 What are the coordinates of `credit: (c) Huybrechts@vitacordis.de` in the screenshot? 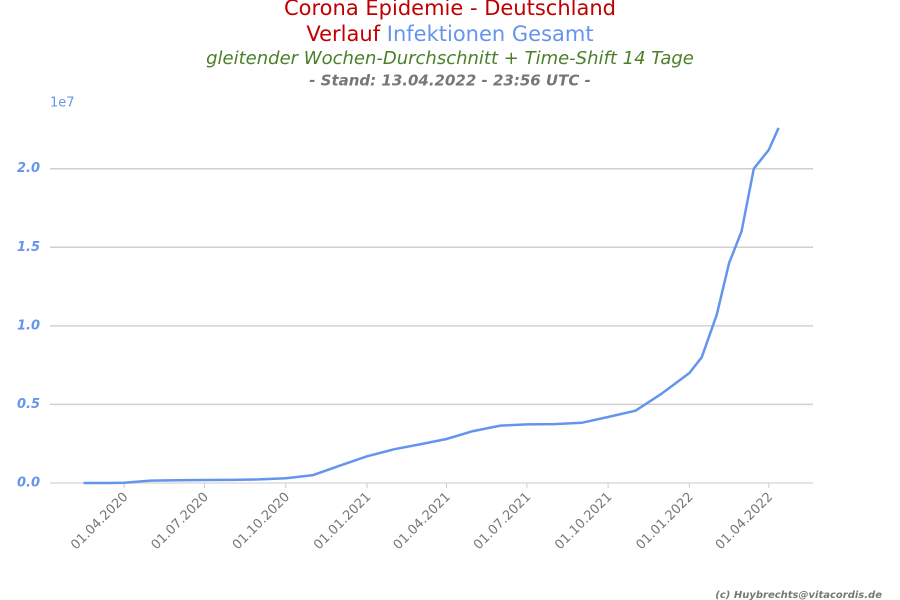 It's located at (798, 595).